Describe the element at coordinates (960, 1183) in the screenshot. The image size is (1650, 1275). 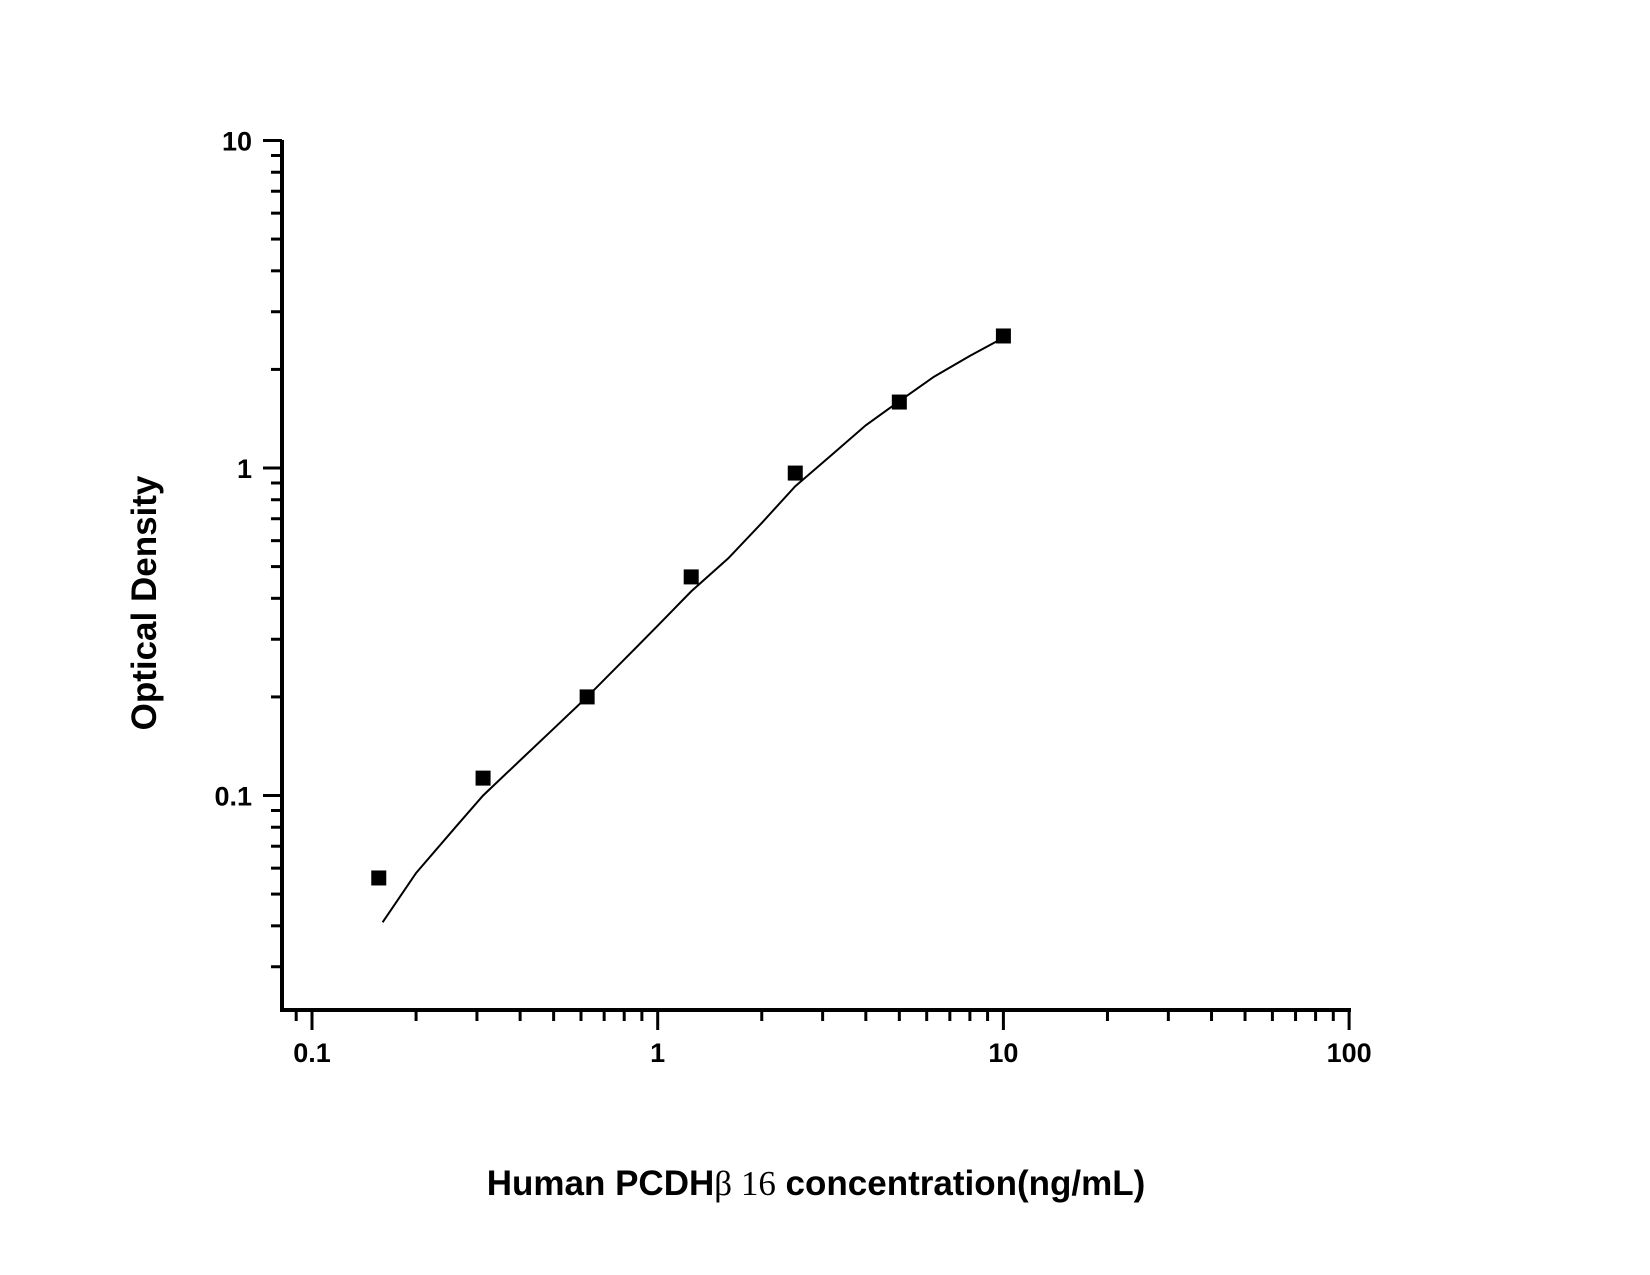
I see `x-axis-title-part-3: concentration(ng/mL)` at that location.